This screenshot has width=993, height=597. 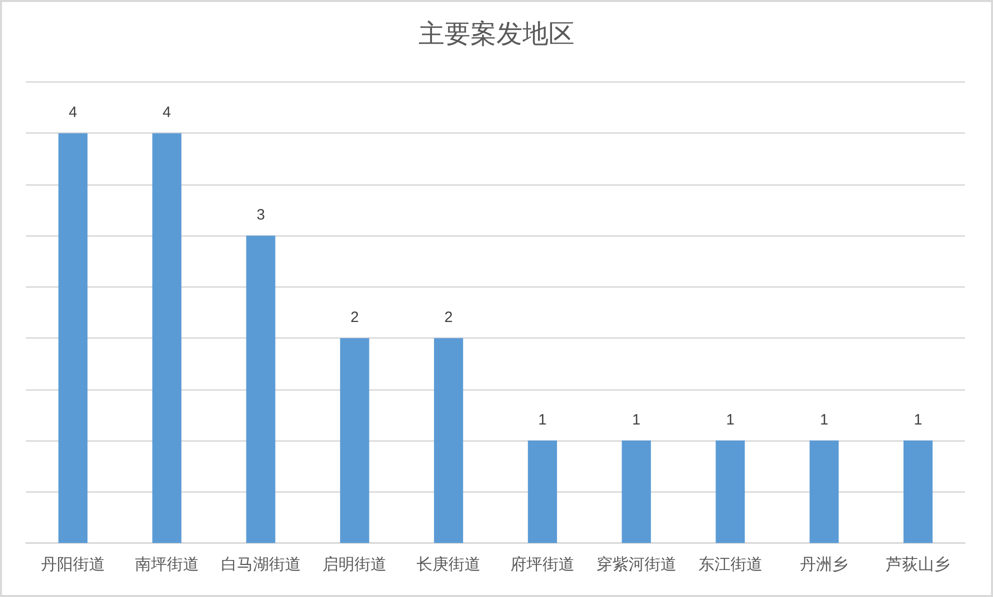 What do you see at coordinates (542, 565) in the screenshot?
I see `x-tick-label: 府坪街道` at bounding box center [542, 565].